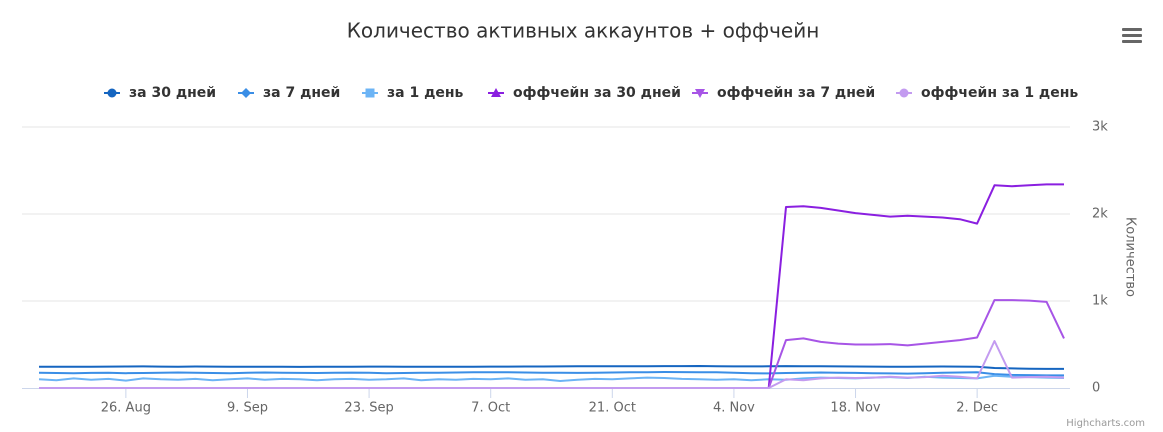 The image size is (1163, 432). What do you see at coordinates (855, 408) in the screenshot?
I see `x-tick-label: 18. Nov` at bounding box center [855, 408].